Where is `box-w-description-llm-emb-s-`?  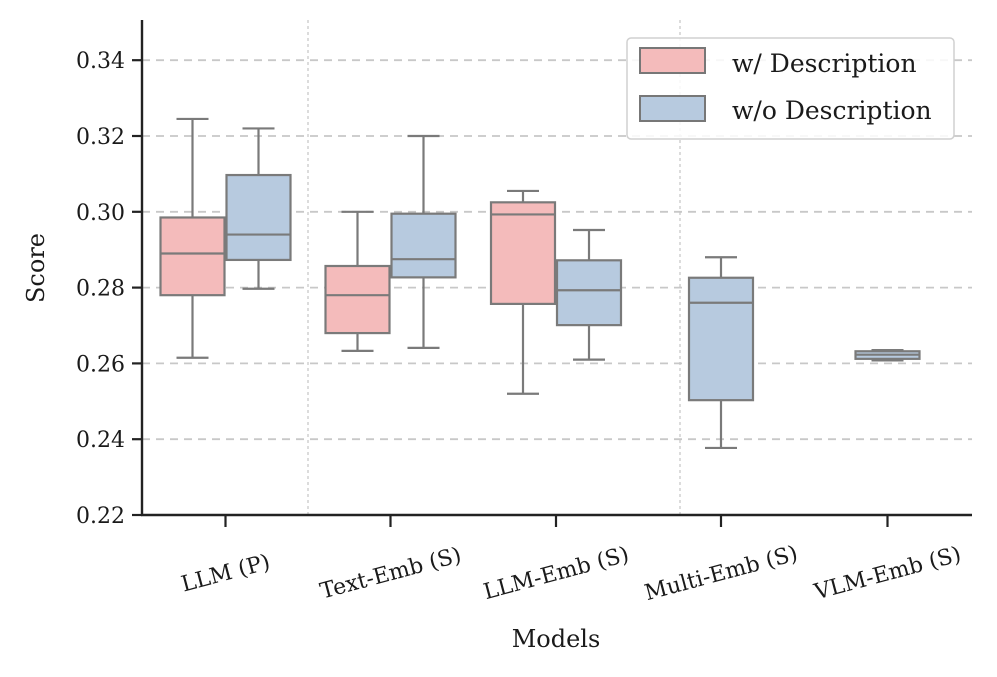
box-w-description-llm-emb-s- is located at coordinates (523, 292).